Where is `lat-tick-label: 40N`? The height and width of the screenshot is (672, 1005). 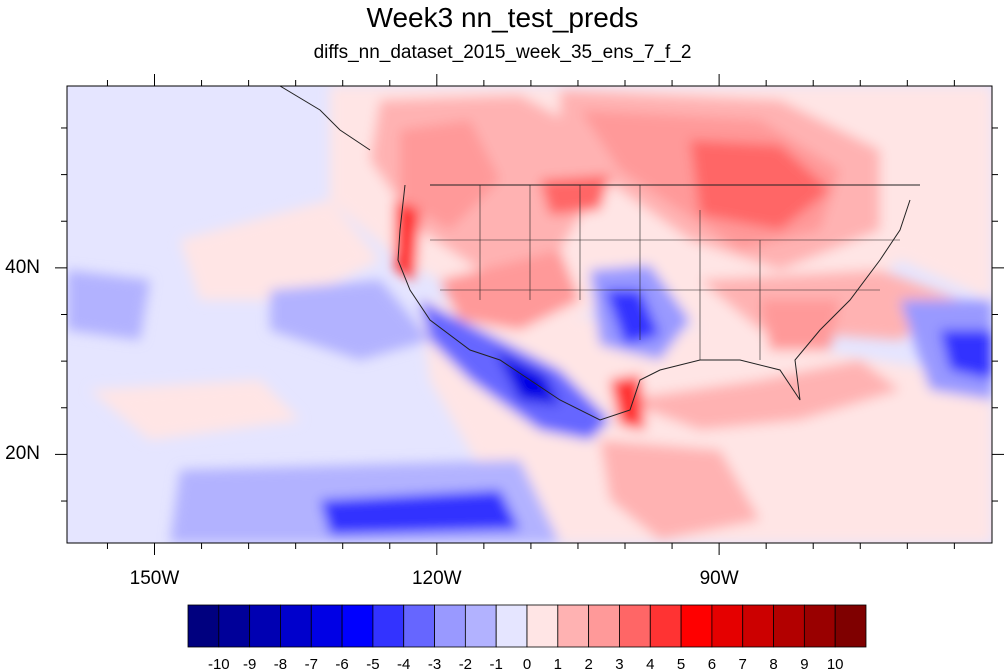 lat-tick-label: 40N is located at coordinates (22, 267).